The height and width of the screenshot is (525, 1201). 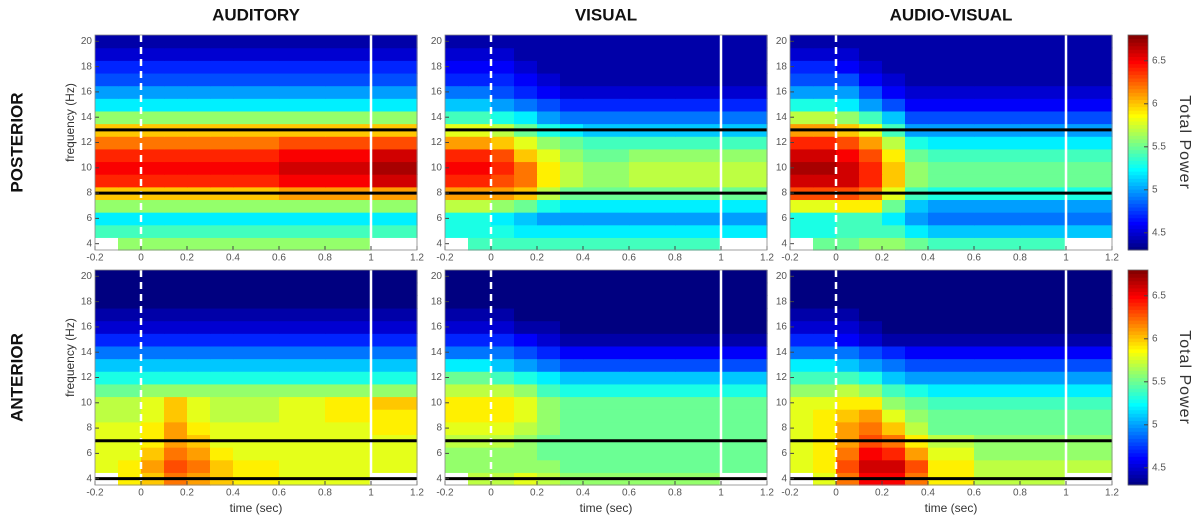 What do you see at coordinates (1020, 258) in the screenshot?
I see `x-tick-label: 0.8` at bounding box center [1020, 258].